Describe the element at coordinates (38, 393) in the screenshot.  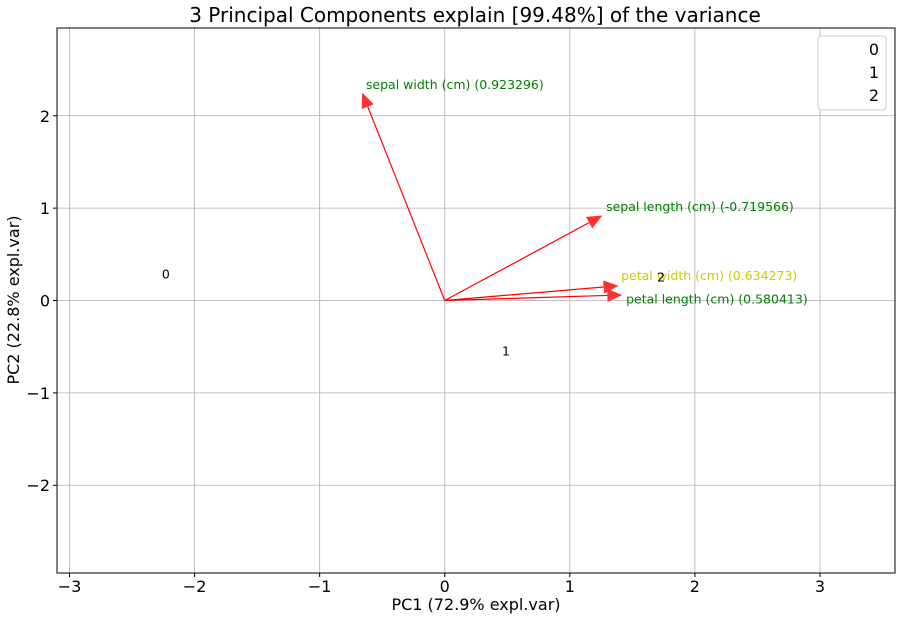
I see `y-tick-label: −1` at that location.